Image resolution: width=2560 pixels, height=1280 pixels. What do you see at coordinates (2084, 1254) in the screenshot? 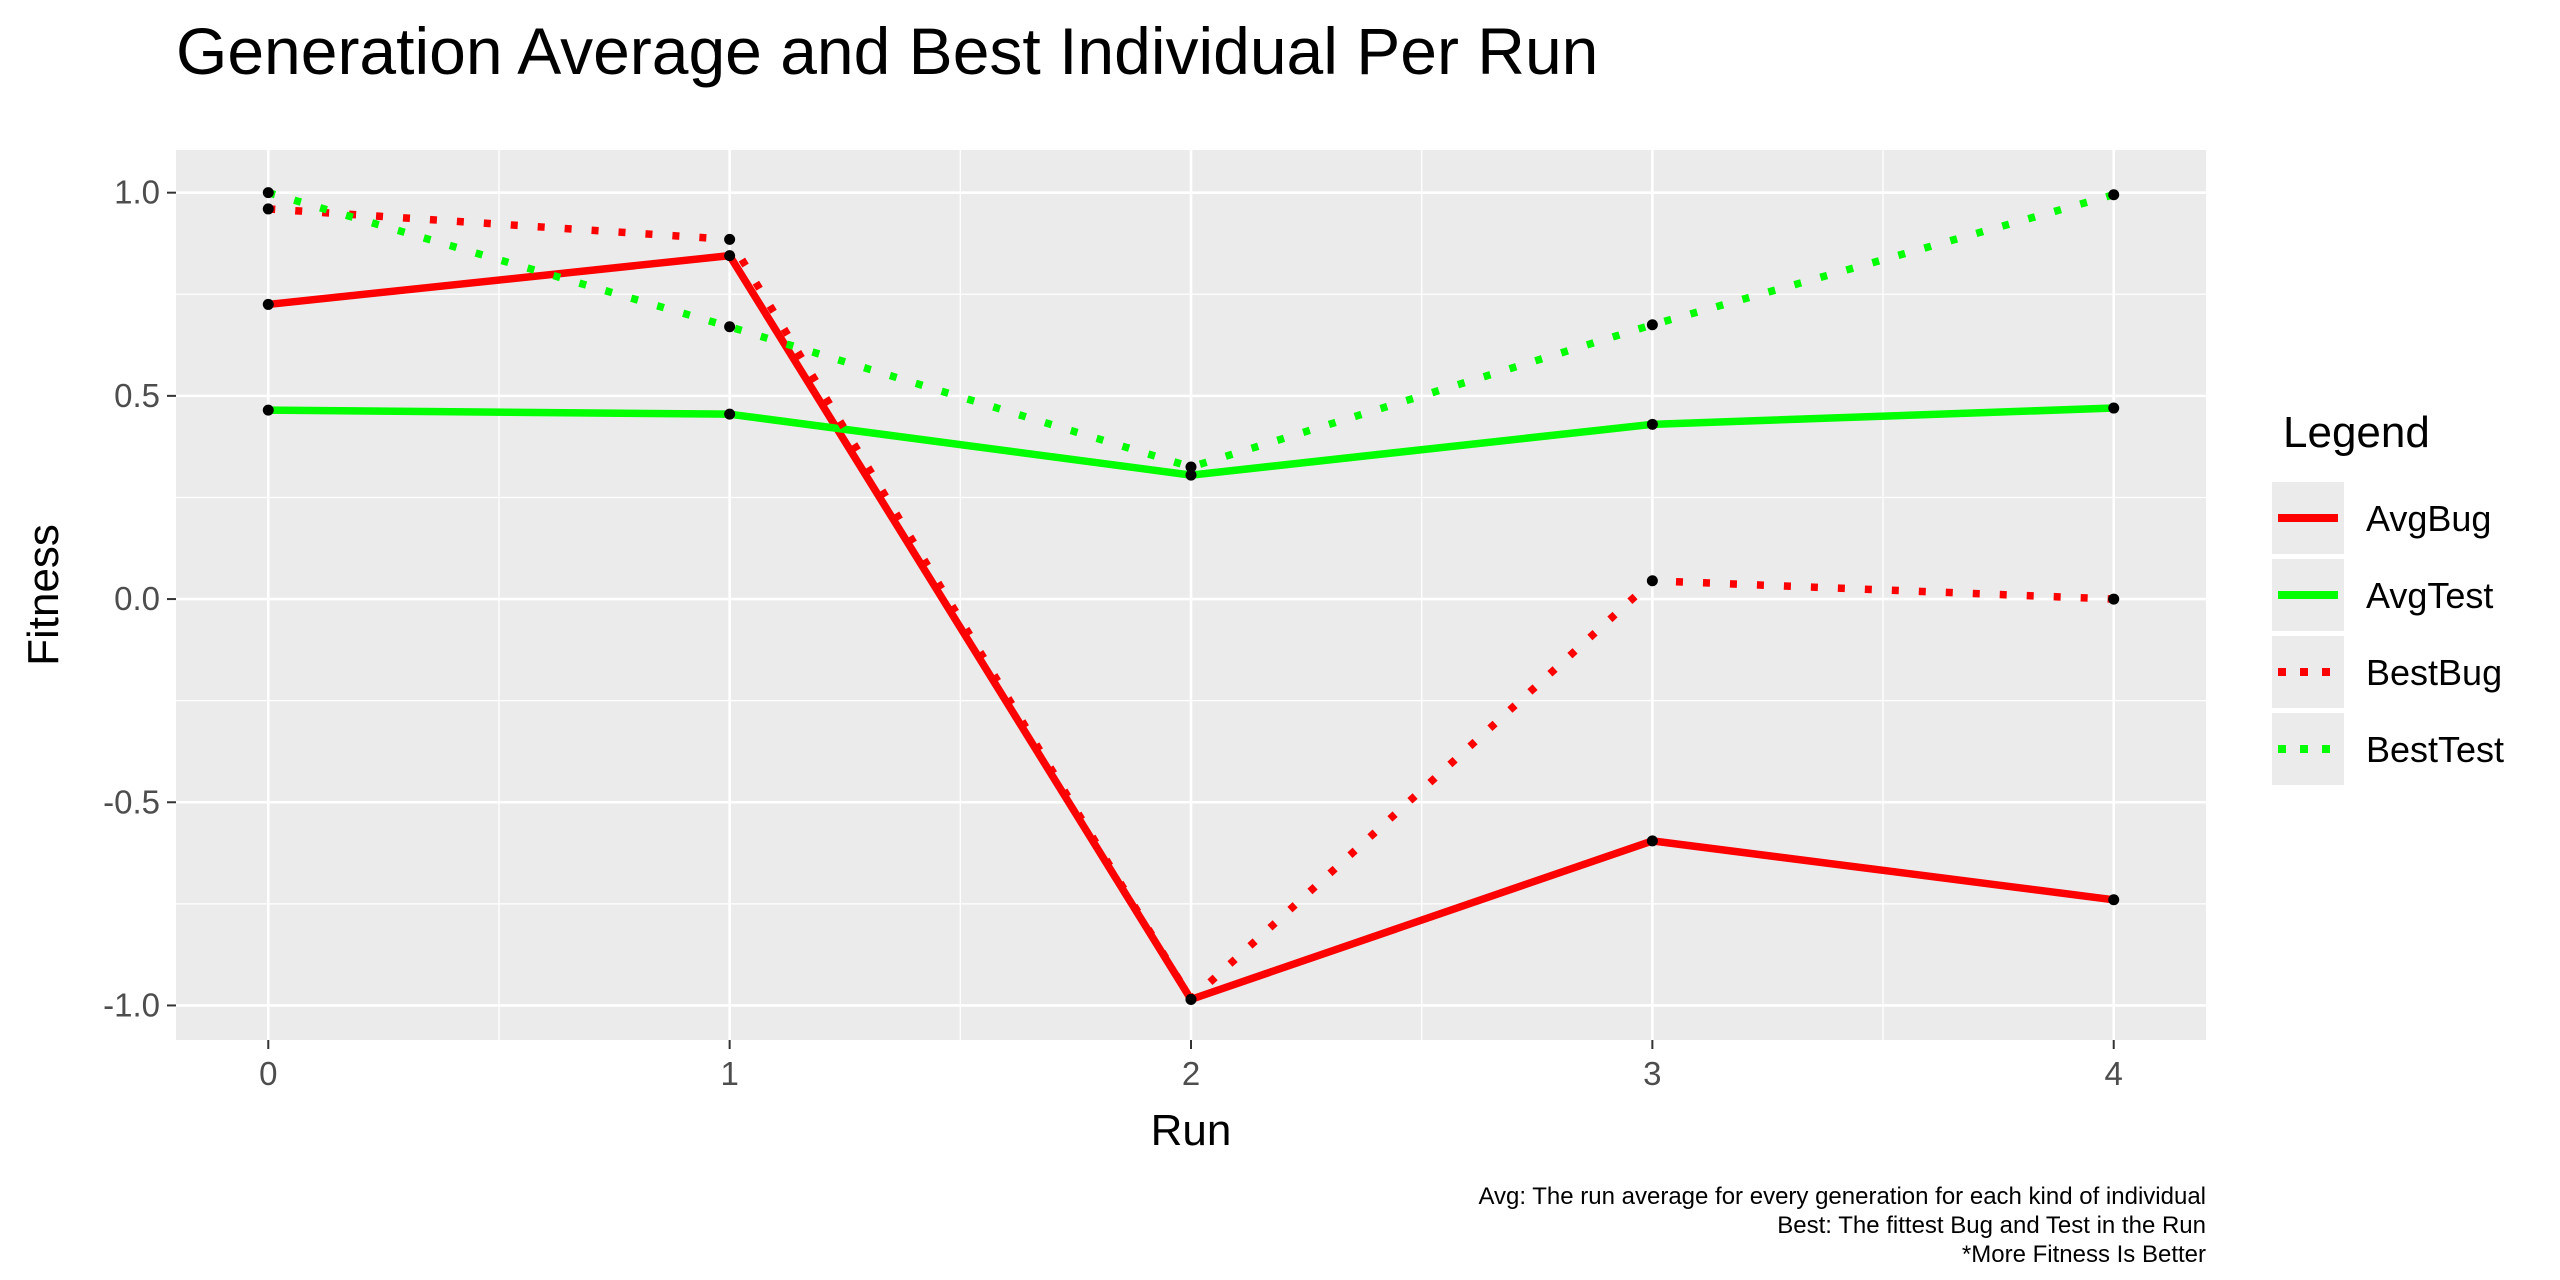
I see `caption-line-3: *More Fitness Is Better` at bounding box center [2084, 1254].